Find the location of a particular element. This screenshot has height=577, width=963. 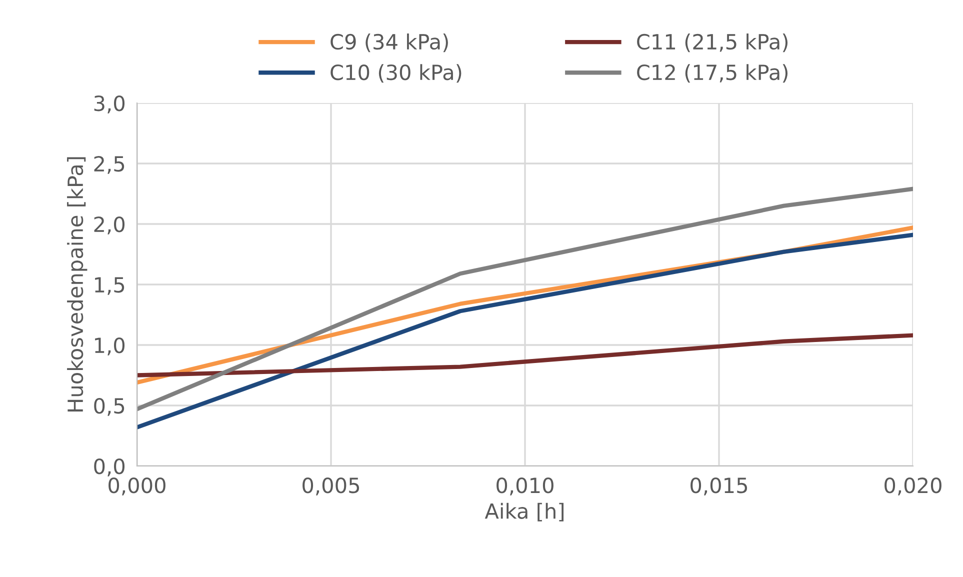

legend-label: C11 (21,5 kPa) is located at coordinates (712, 43).